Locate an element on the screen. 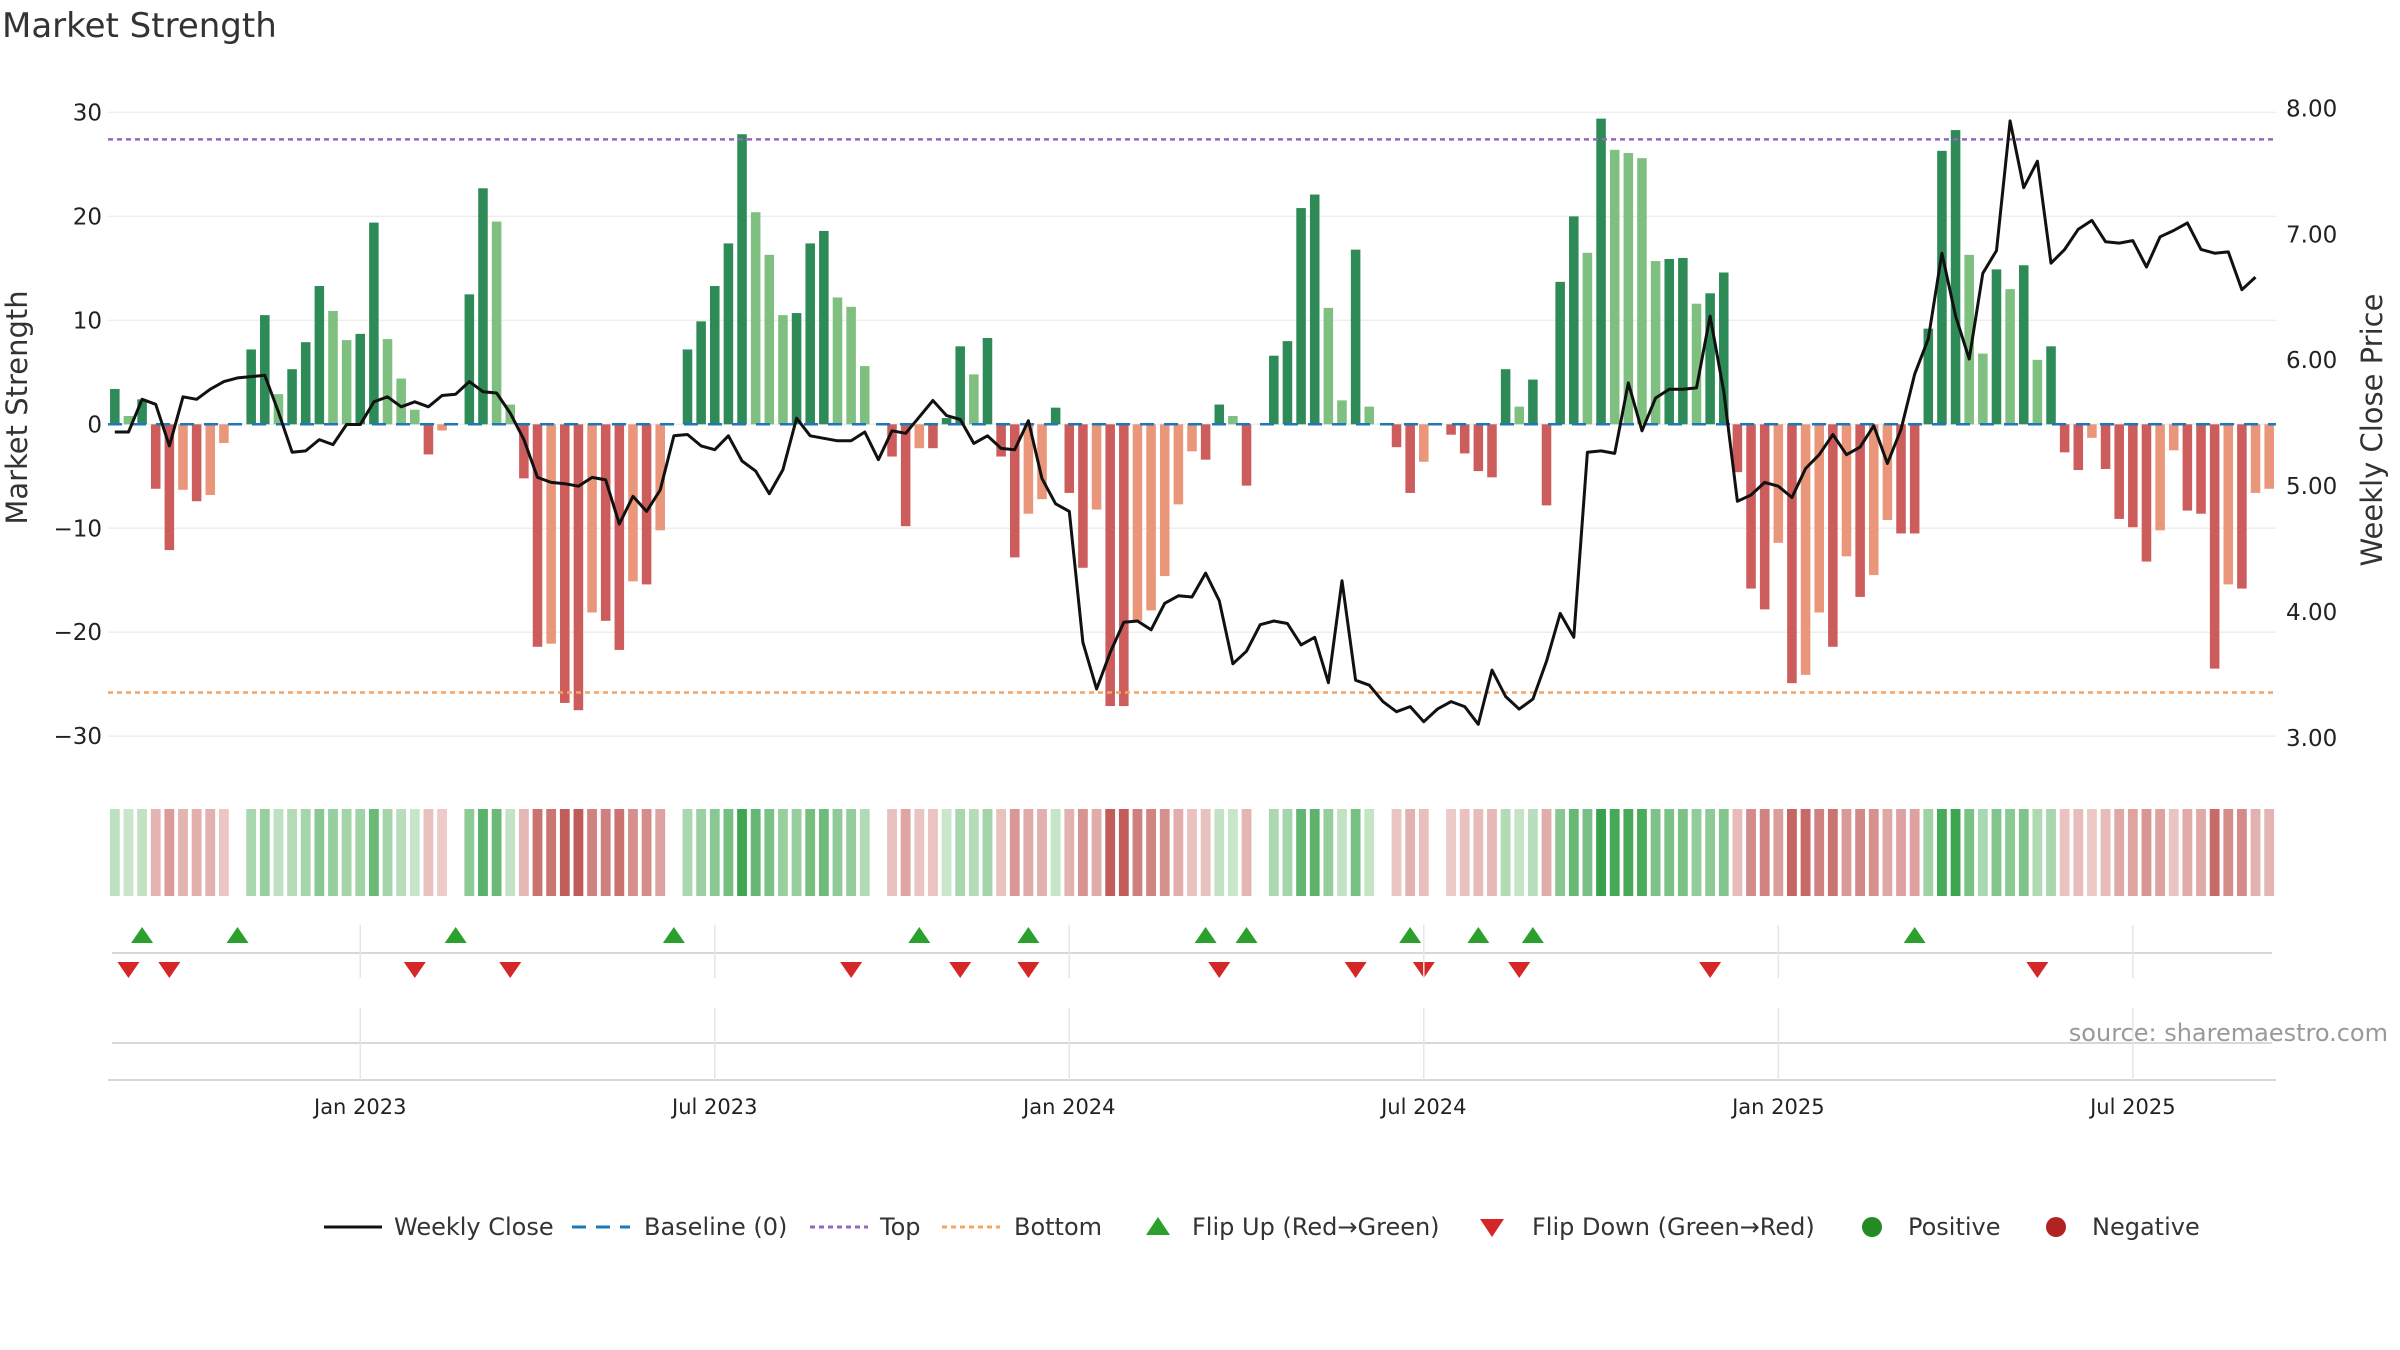 The height and width of the screenshot is (1350, 2400). chart-title: Market Strength is located at coordinates (139, 26).